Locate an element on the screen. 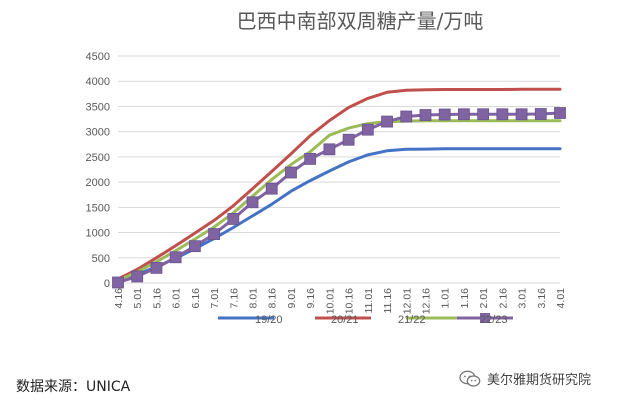  x-tick-label: 1.01 is located at coordinates (446, 298).